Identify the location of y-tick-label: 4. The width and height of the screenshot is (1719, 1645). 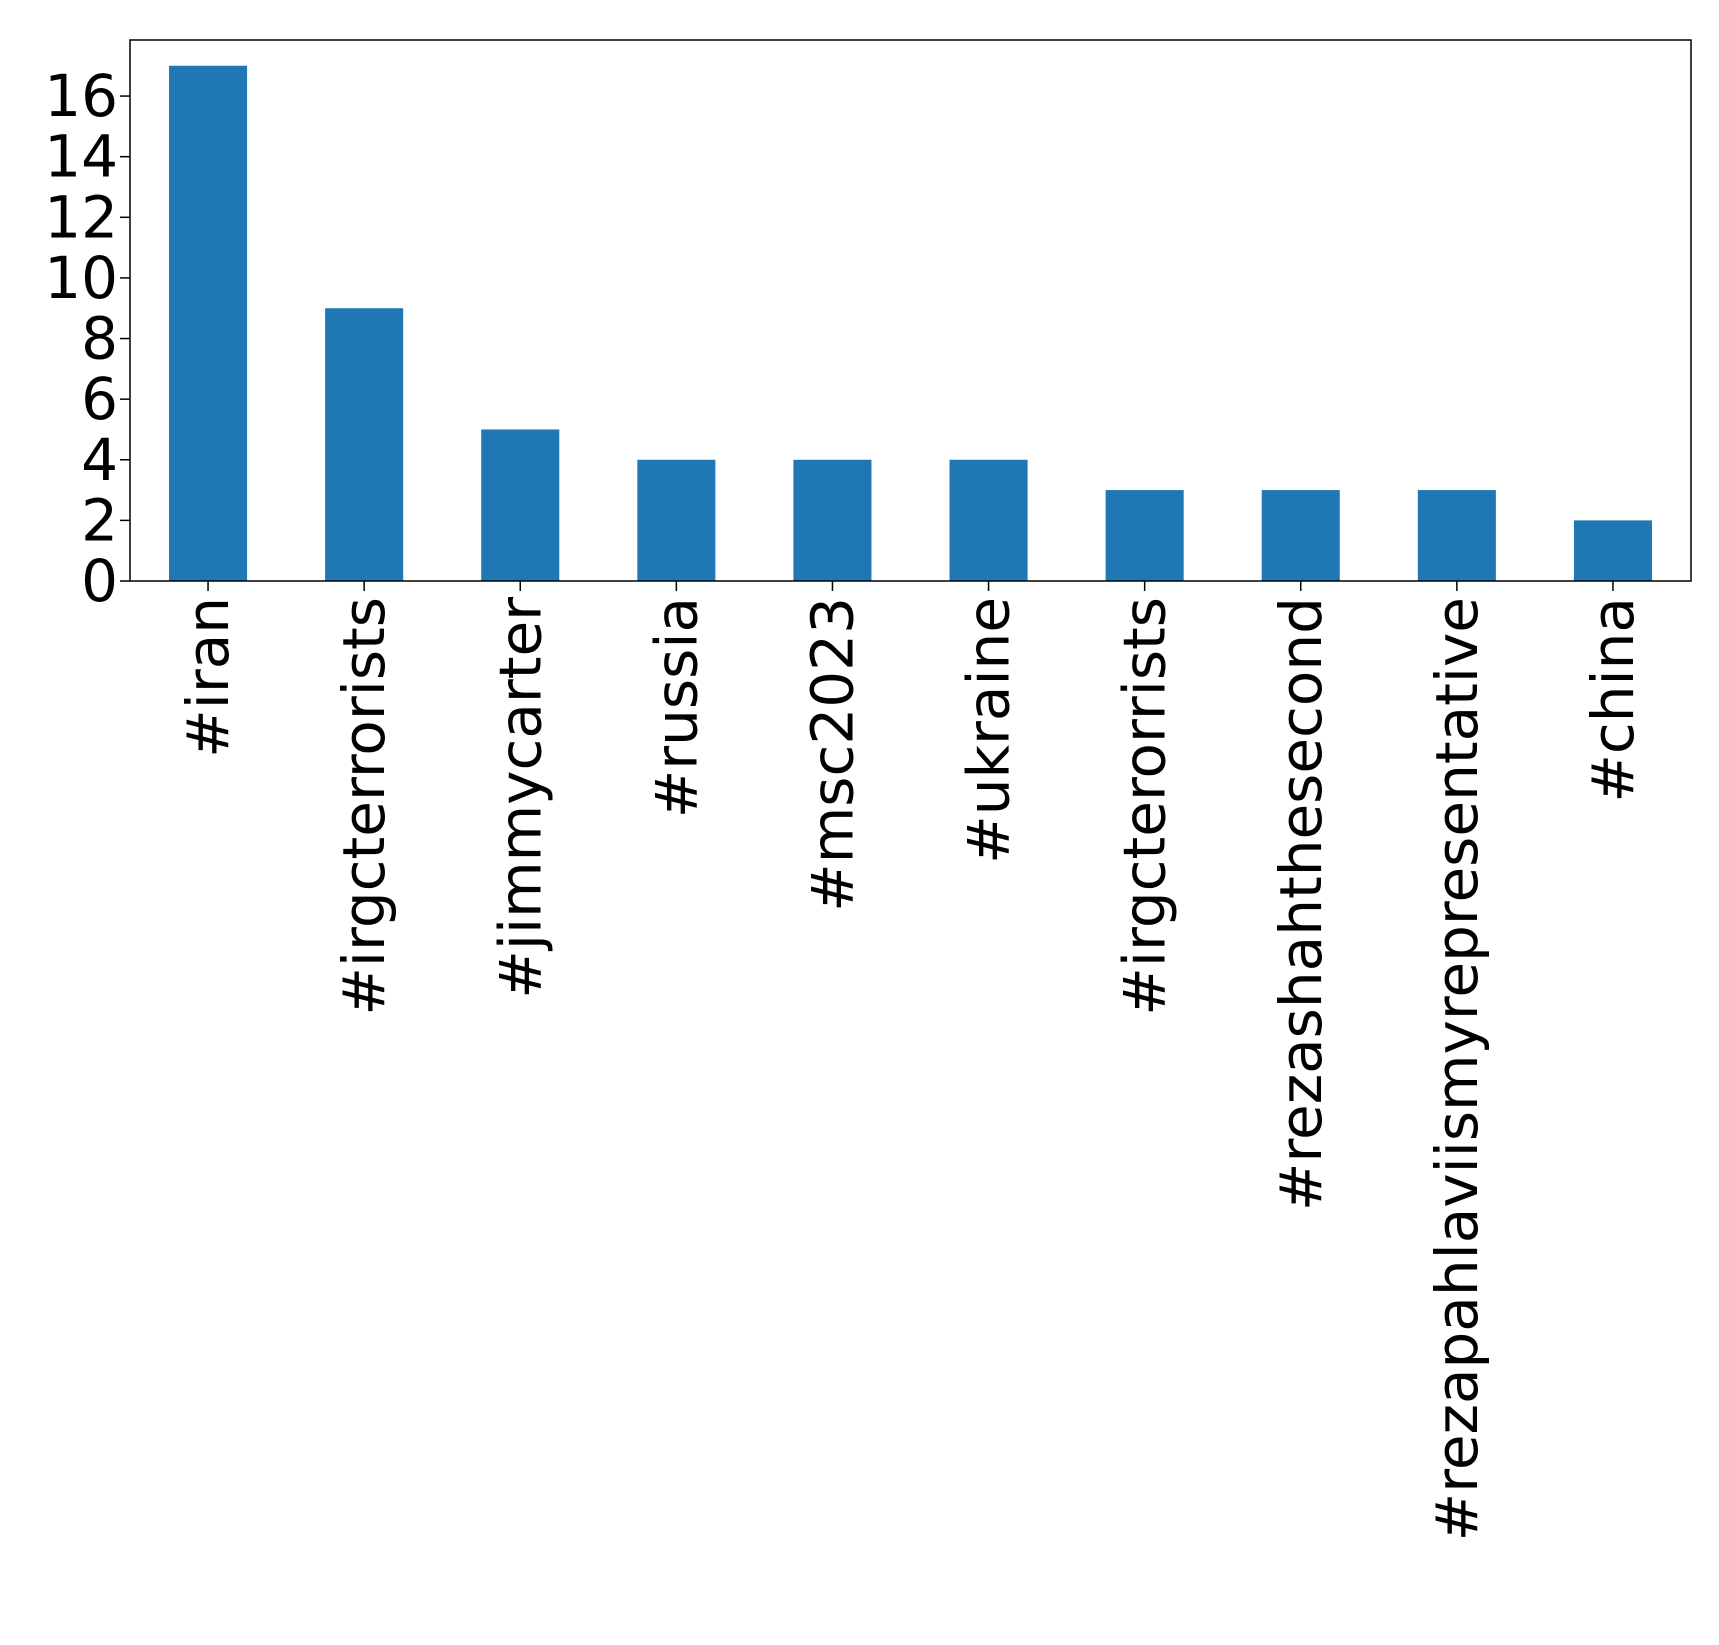
(99, 460).